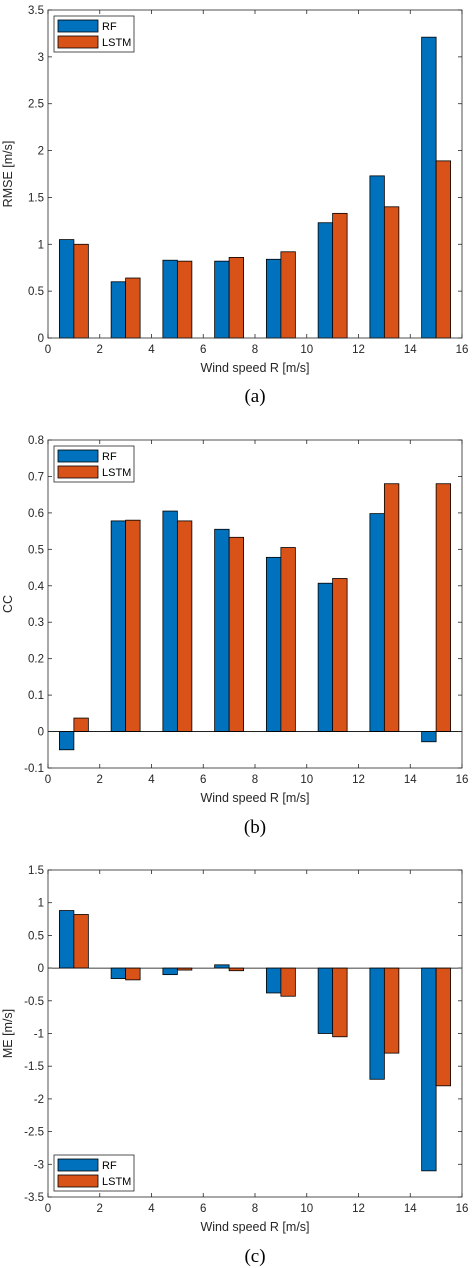 The image size is (474, 1268). What do you see at coordinates (34, 769) in the screenshot?
I see `y-tick-label: -0.1` at bounding box center [34, 769].